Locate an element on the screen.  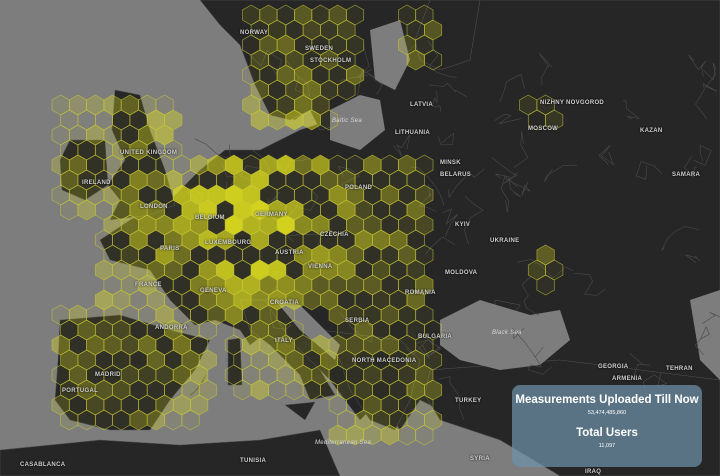
map-label: Casablanca is located at coordinates (43, 465).